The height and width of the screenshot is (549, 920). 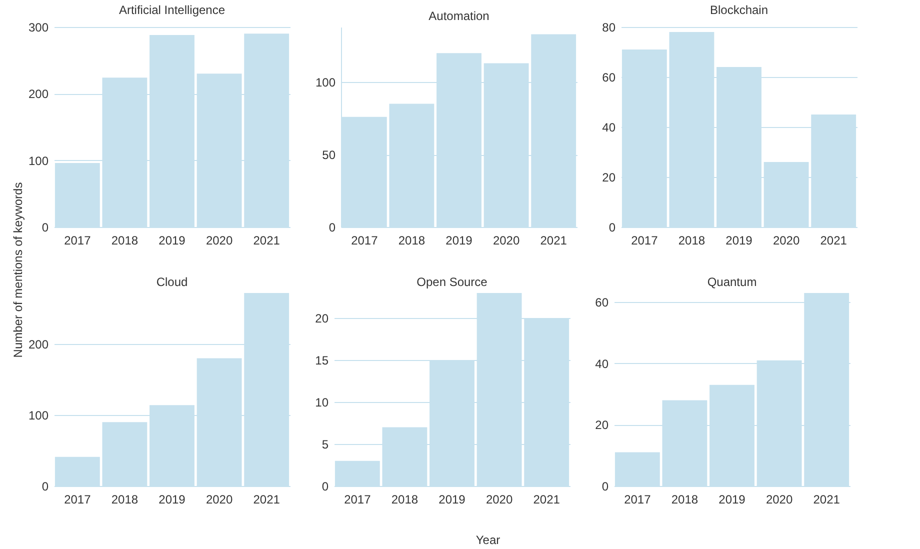 I want to click on y-tick-label: 15, so click(x=322, y=361).